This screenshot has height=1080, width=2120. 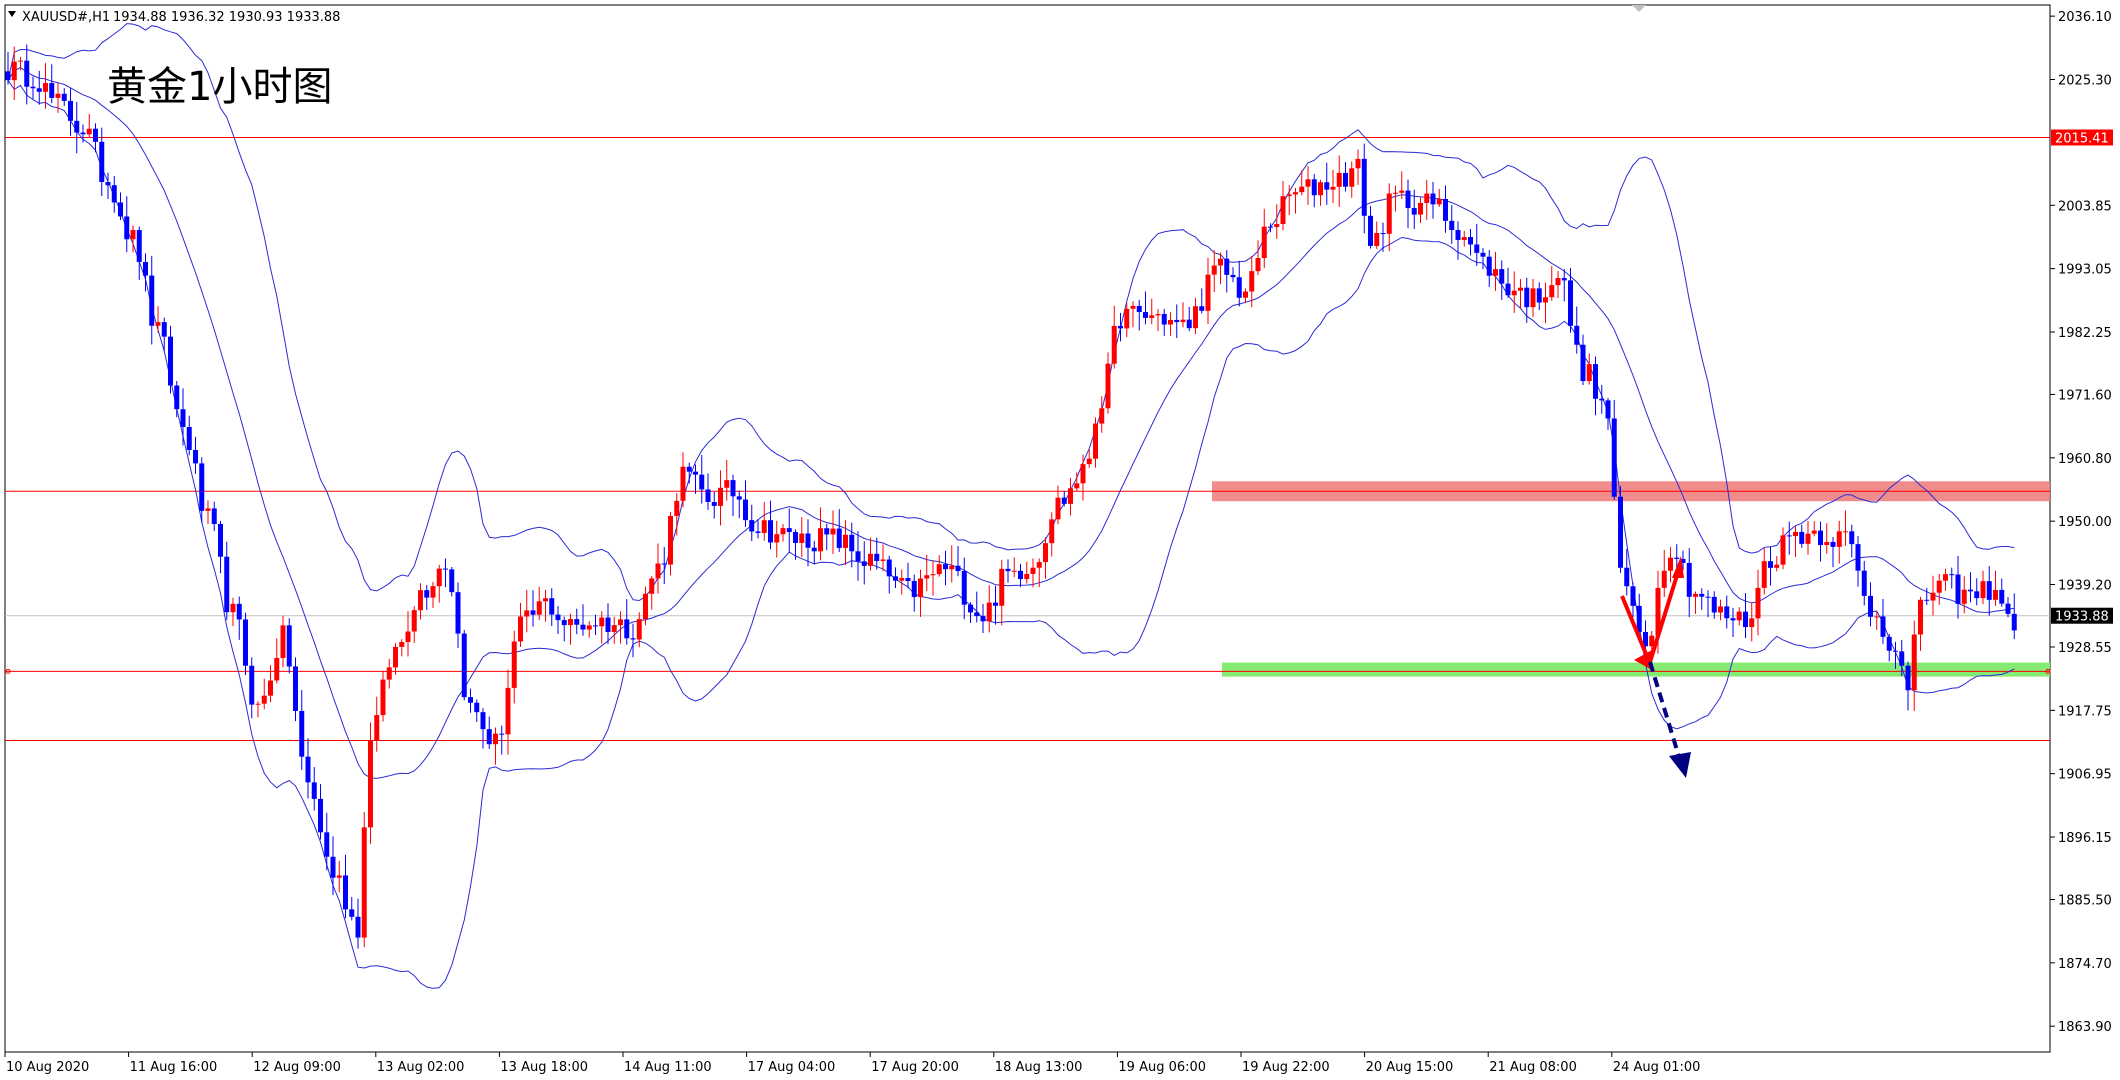 I want to click on price-tick-label: 2036.10, so click(x=2085, y=17).